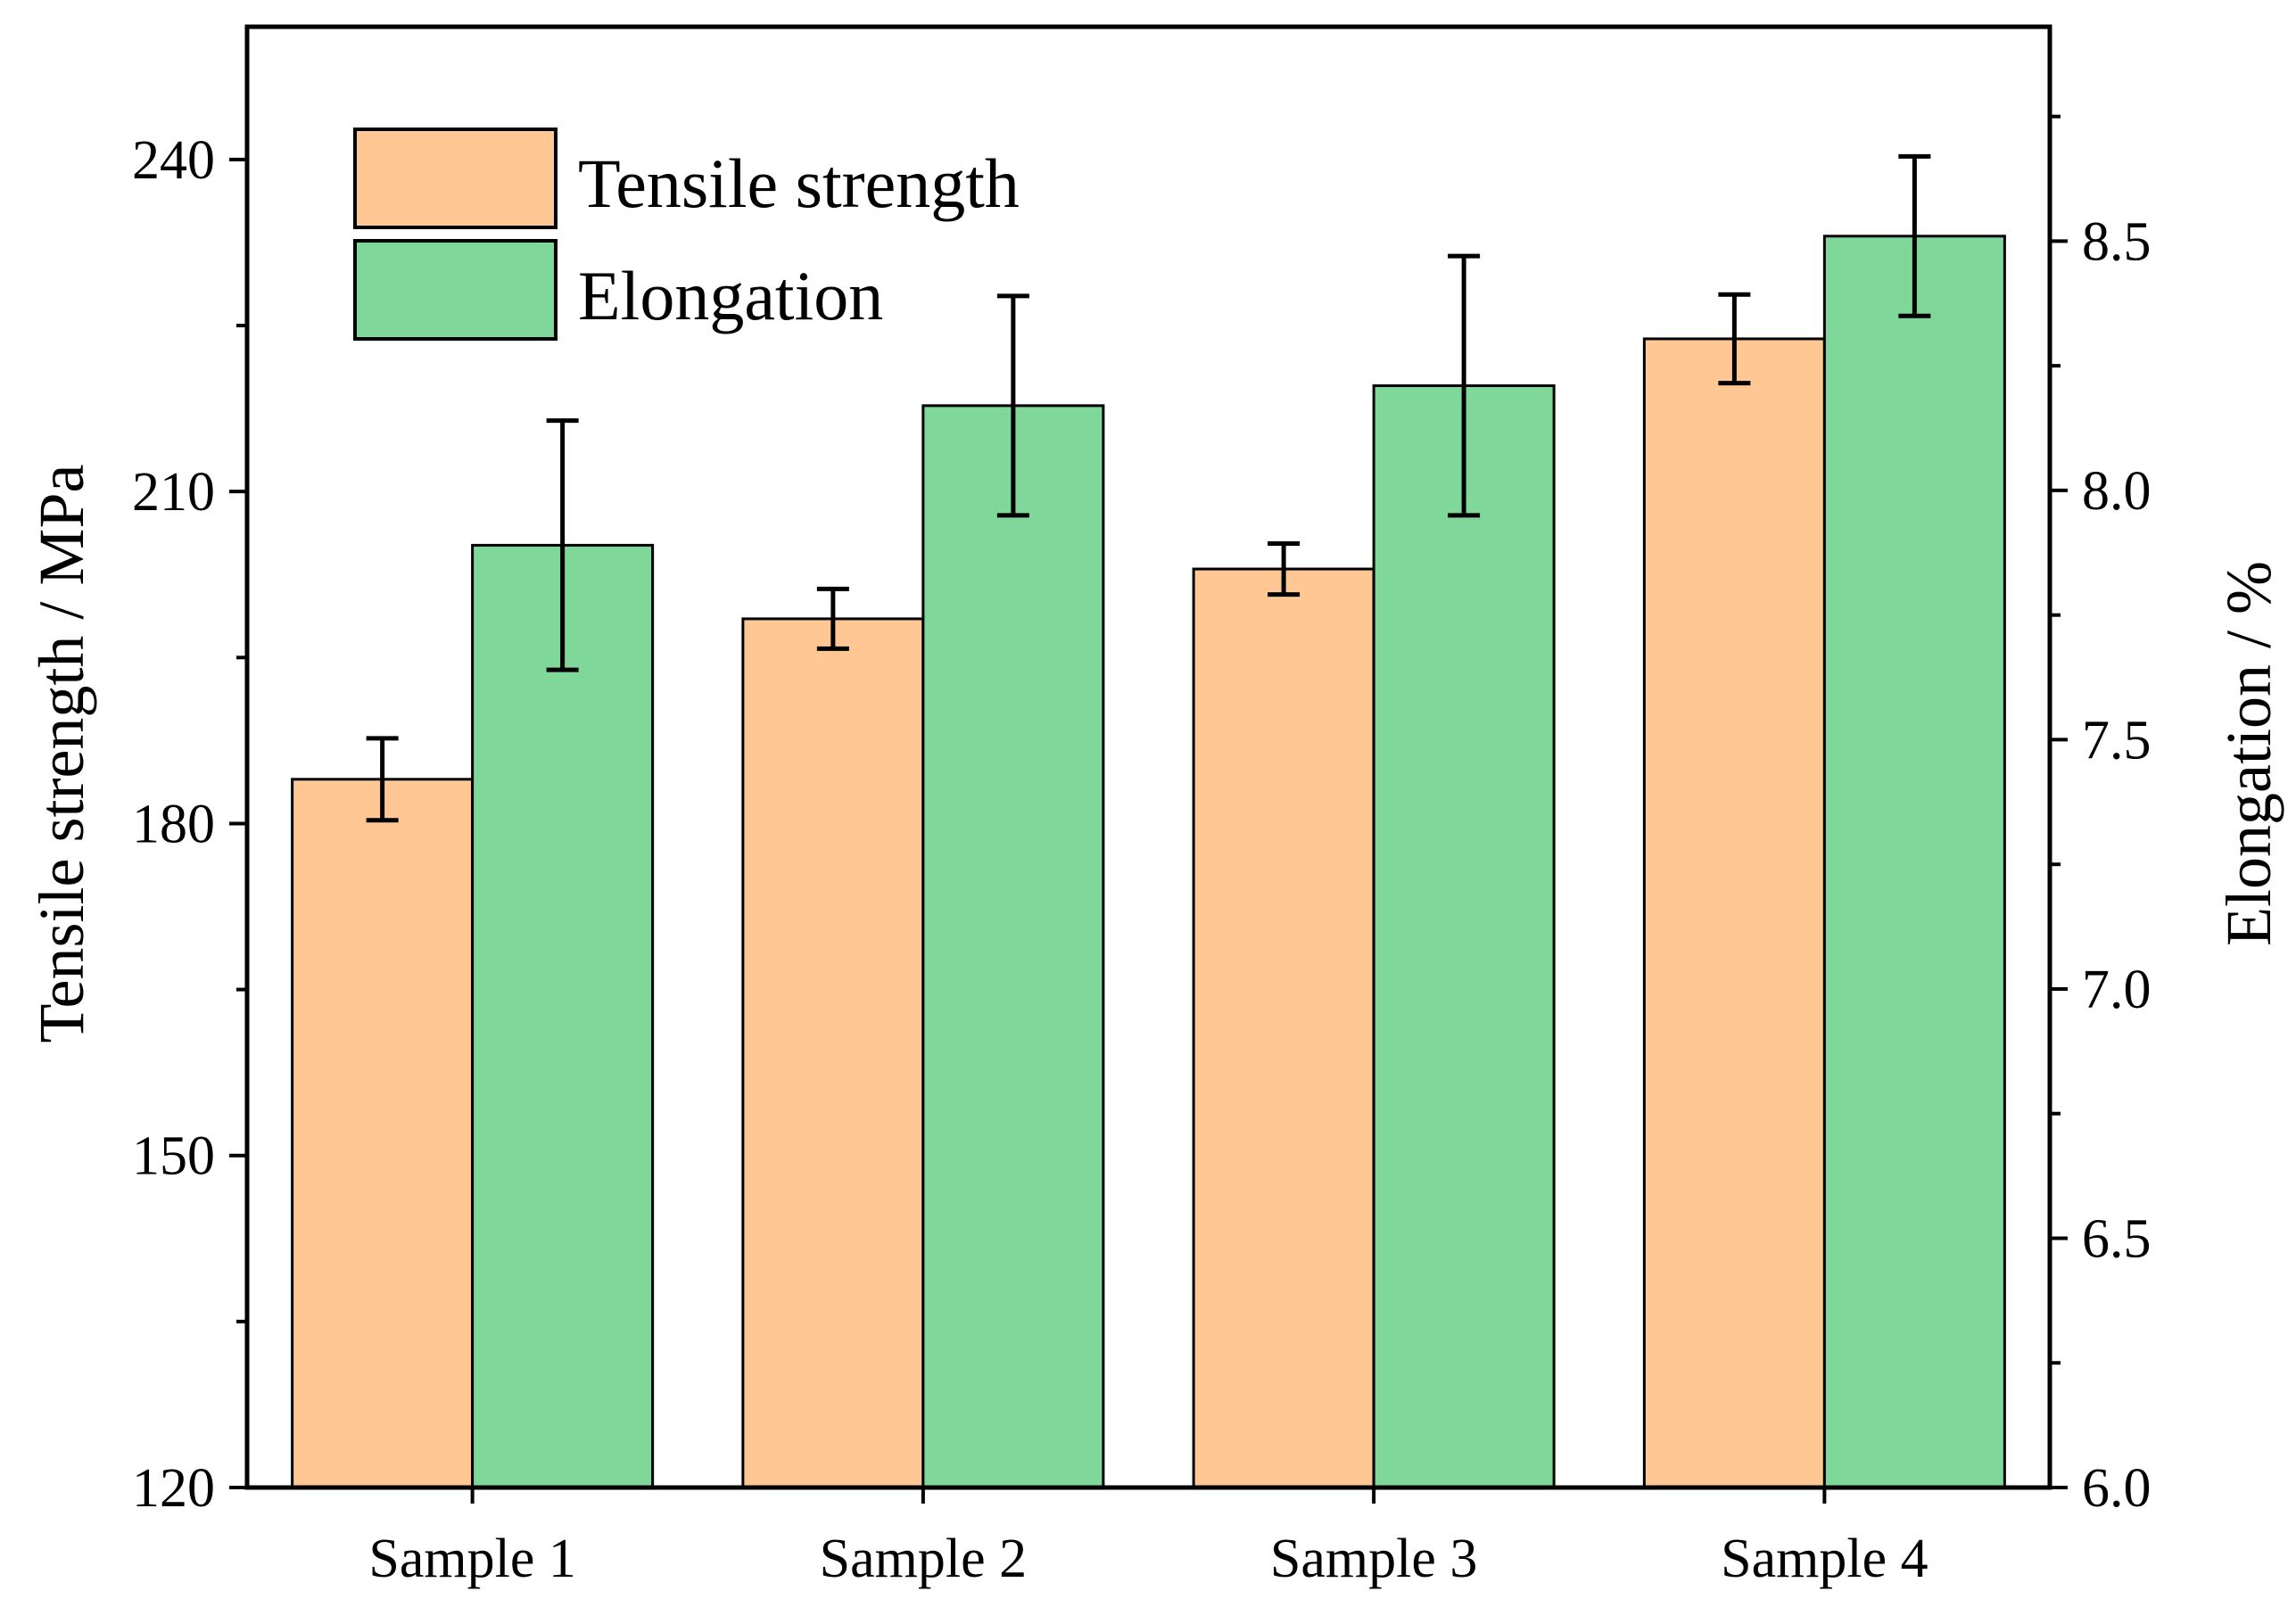  Describe the element at coordinates (173, 824) in the screenshot. I see `y-left-tick-label-180: 180` at that location.